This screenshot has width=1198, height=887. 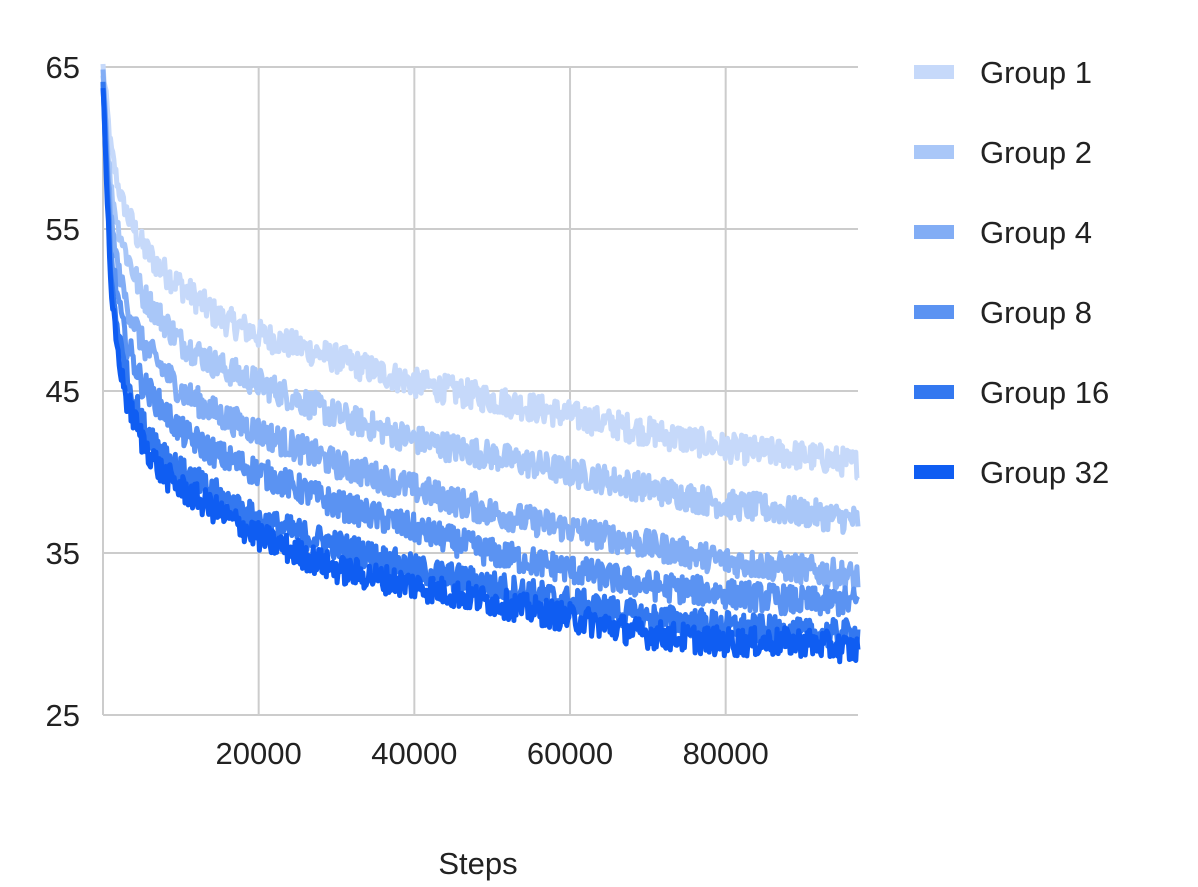 I want to click on x-axis-tick-labels: 20000 40000 60000 80000, so click(x=492, y=753).